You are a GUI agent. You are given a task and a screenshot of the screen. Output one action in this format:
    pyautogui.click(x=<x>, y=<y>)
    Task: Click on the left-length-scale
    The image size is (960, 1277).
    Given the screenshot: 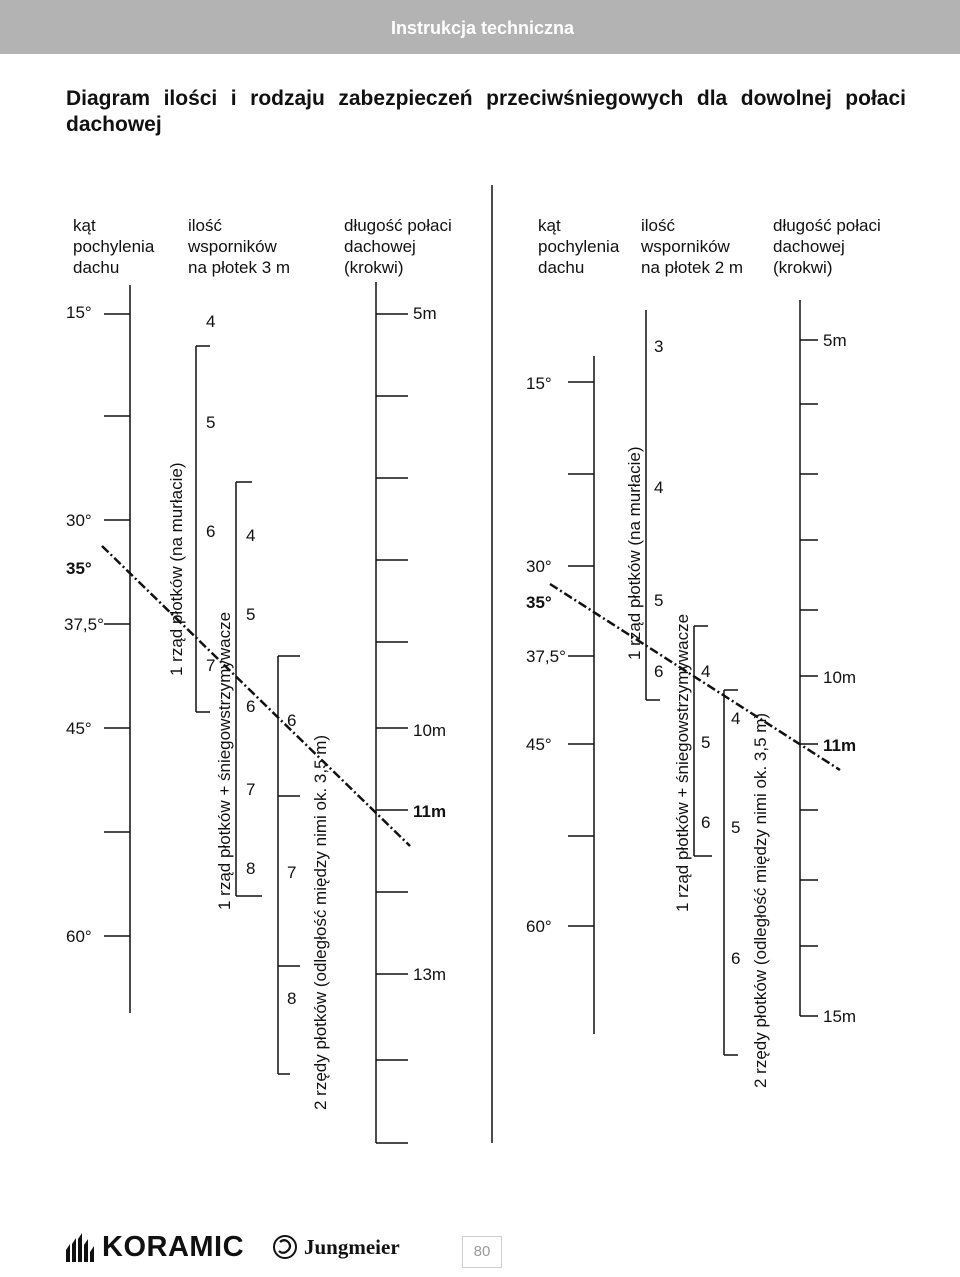 What is the action you would take?
    pyautogui.click(x=391, y=713)
    